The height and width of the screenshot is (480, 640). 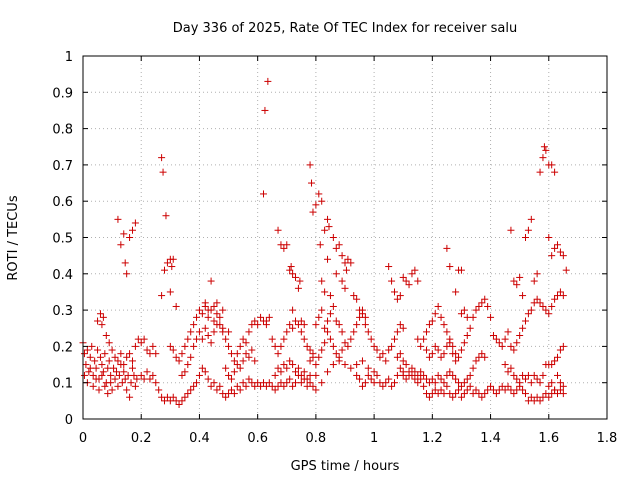 I want to click on x-tick-label: 0.6, so click(x=257, y=438).